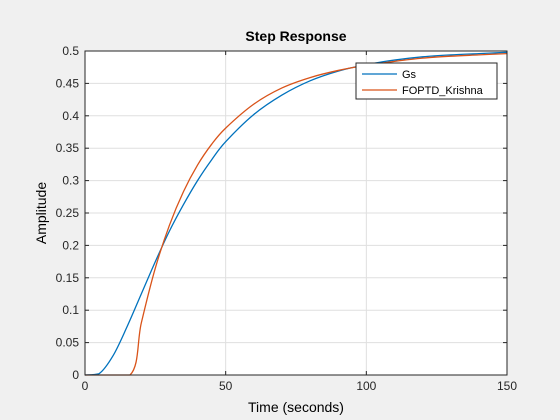 This screenshot has height=420, width=560. What do you see at coordinates (68, 213) in the screenshot?
I see `y-tick-label: 0.25` at bounding box center [68, 213].